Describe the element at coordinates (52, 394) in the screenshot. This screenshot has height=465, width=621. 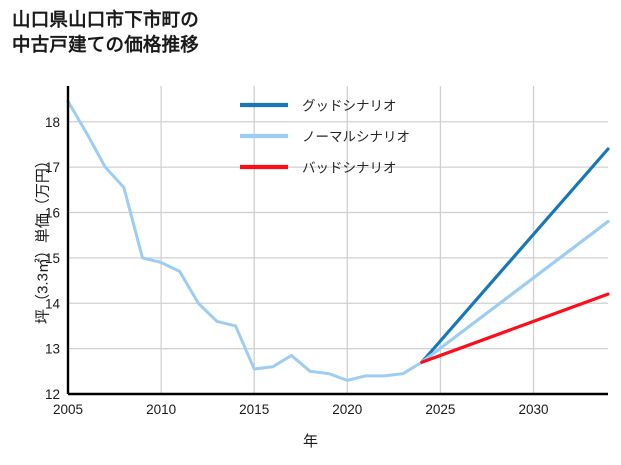
I see `y-tick-label: 12` at that location.